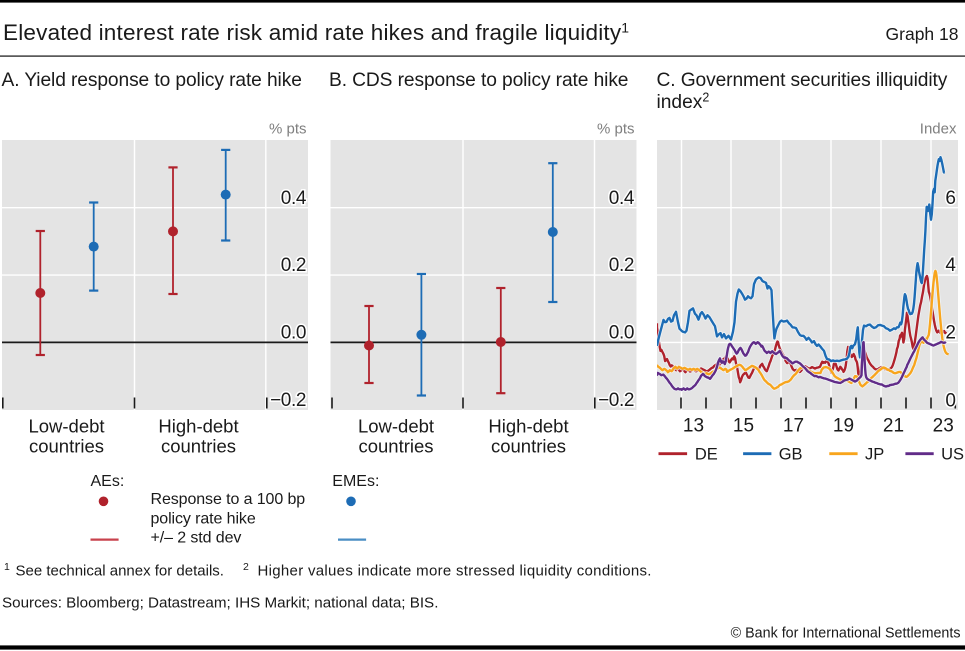 This screenshot has width=965, height=651. I want to click on svg-text: 19, so click(843, 426).